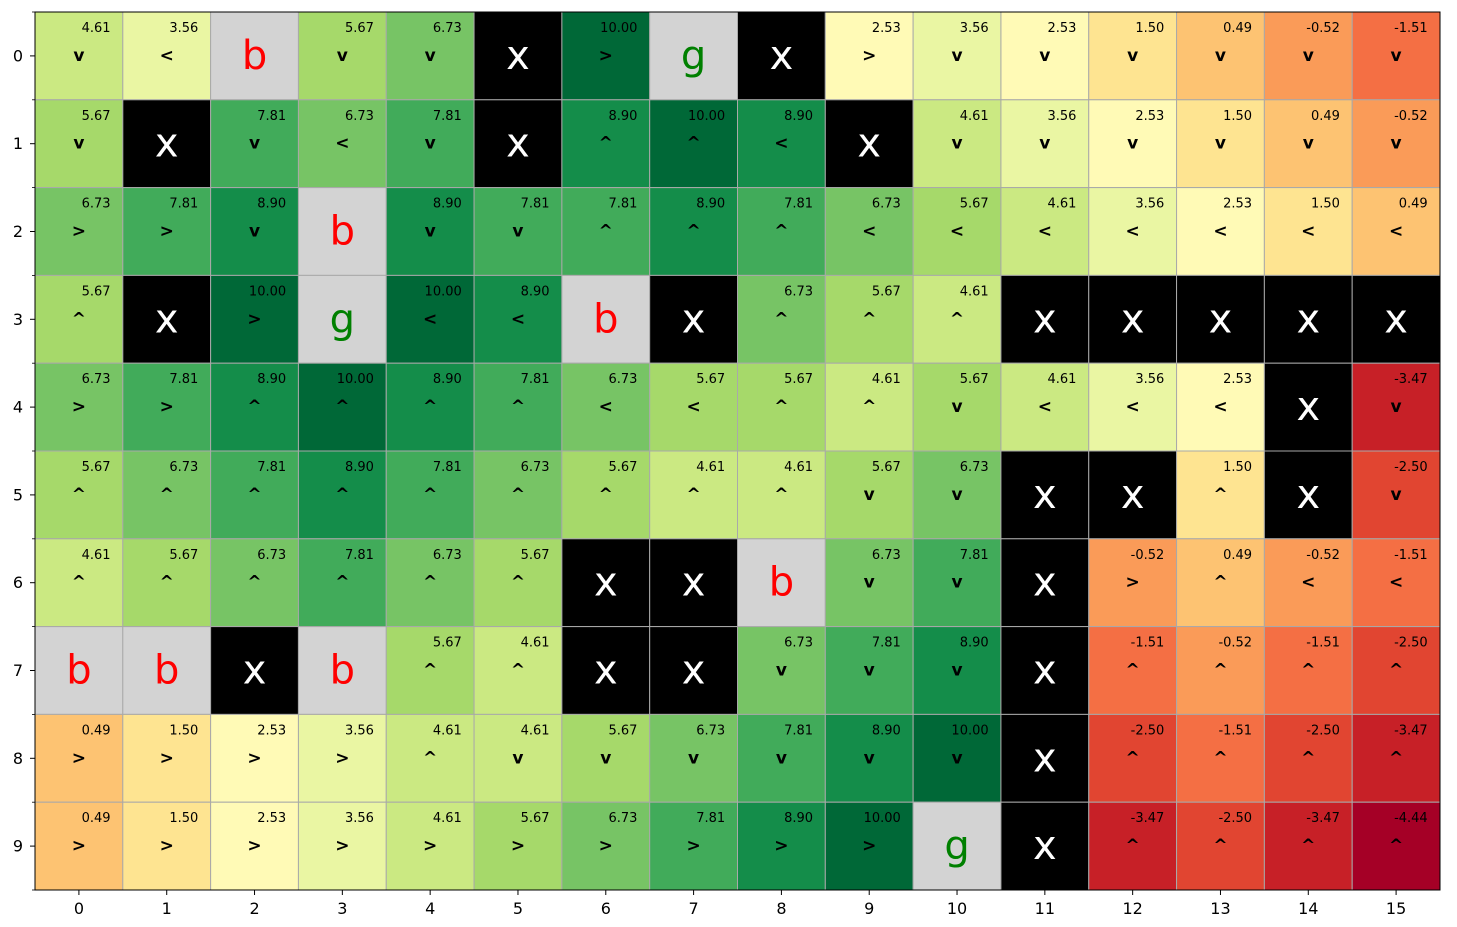 The height and width of the screenshot is (927, 1457). I want to click on cell-marker-3-15: x, so click(1396, 319).